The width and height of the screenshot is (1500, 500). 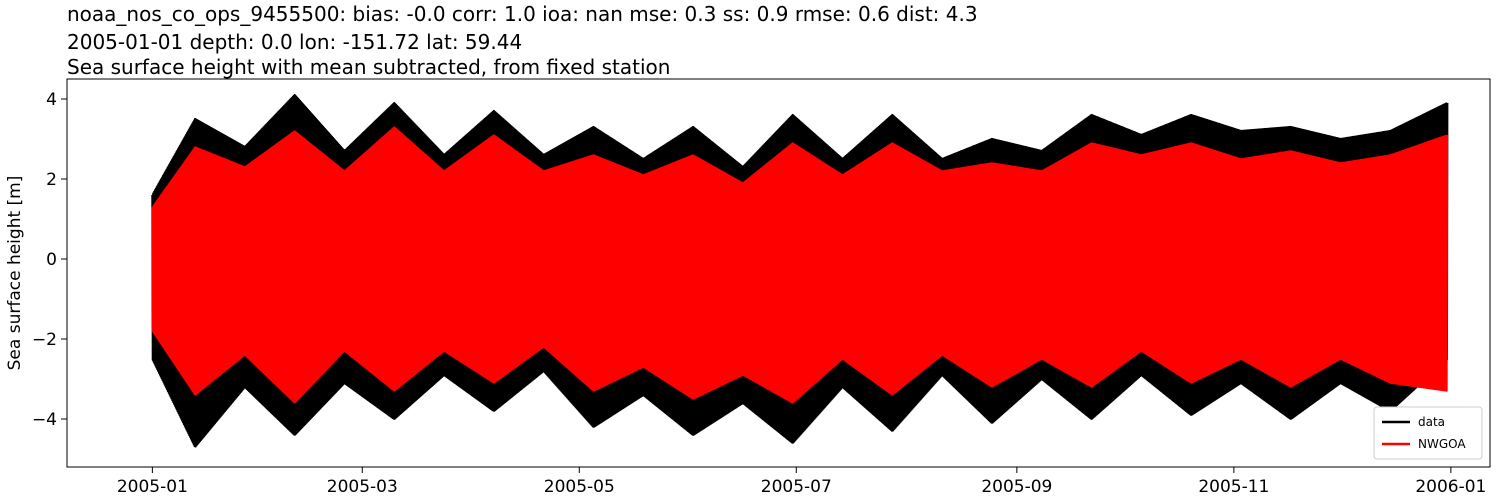 What do you see at coordinates (152, 487) in the screenshot?
I see `x-tick-label: 2005-01` at bounding box center [152, 487].